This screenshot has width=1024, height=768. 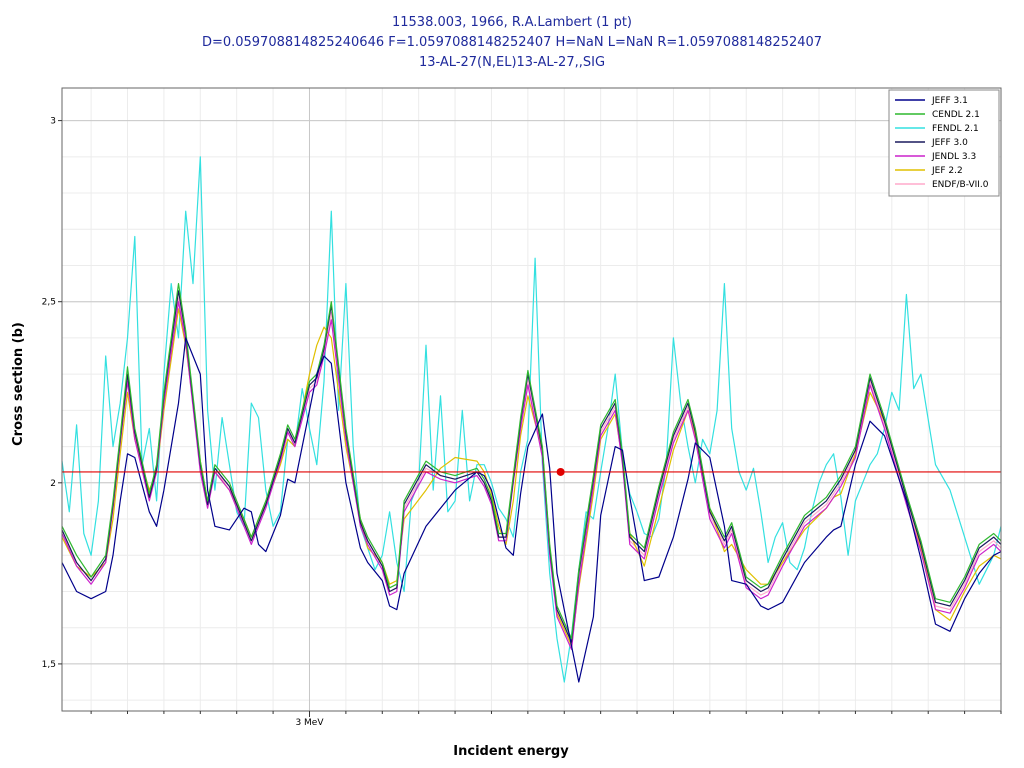 What do you see at coordinates (949, 101) in the screenshot?
I see `legend-label: JEFF 3.1` at bounding box center [949, 101].